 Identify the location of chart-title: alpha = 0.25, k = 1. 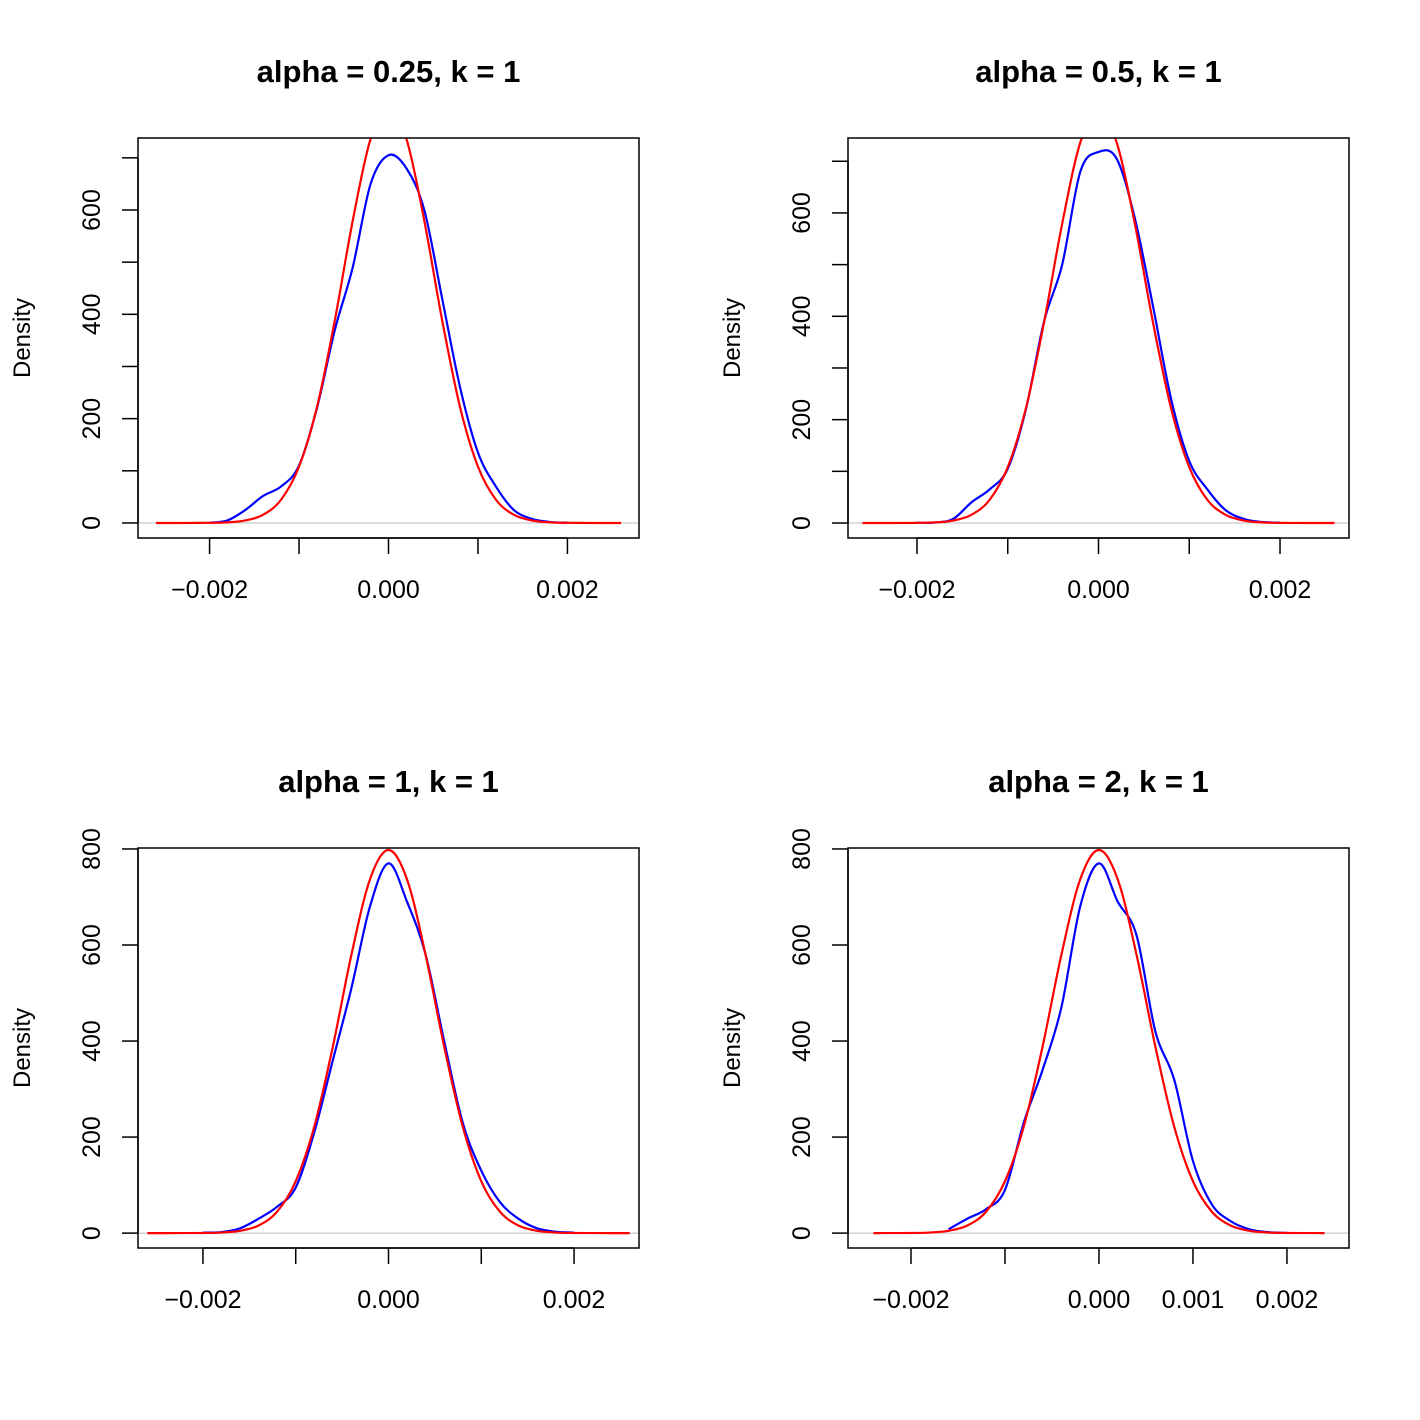
(389, 71).